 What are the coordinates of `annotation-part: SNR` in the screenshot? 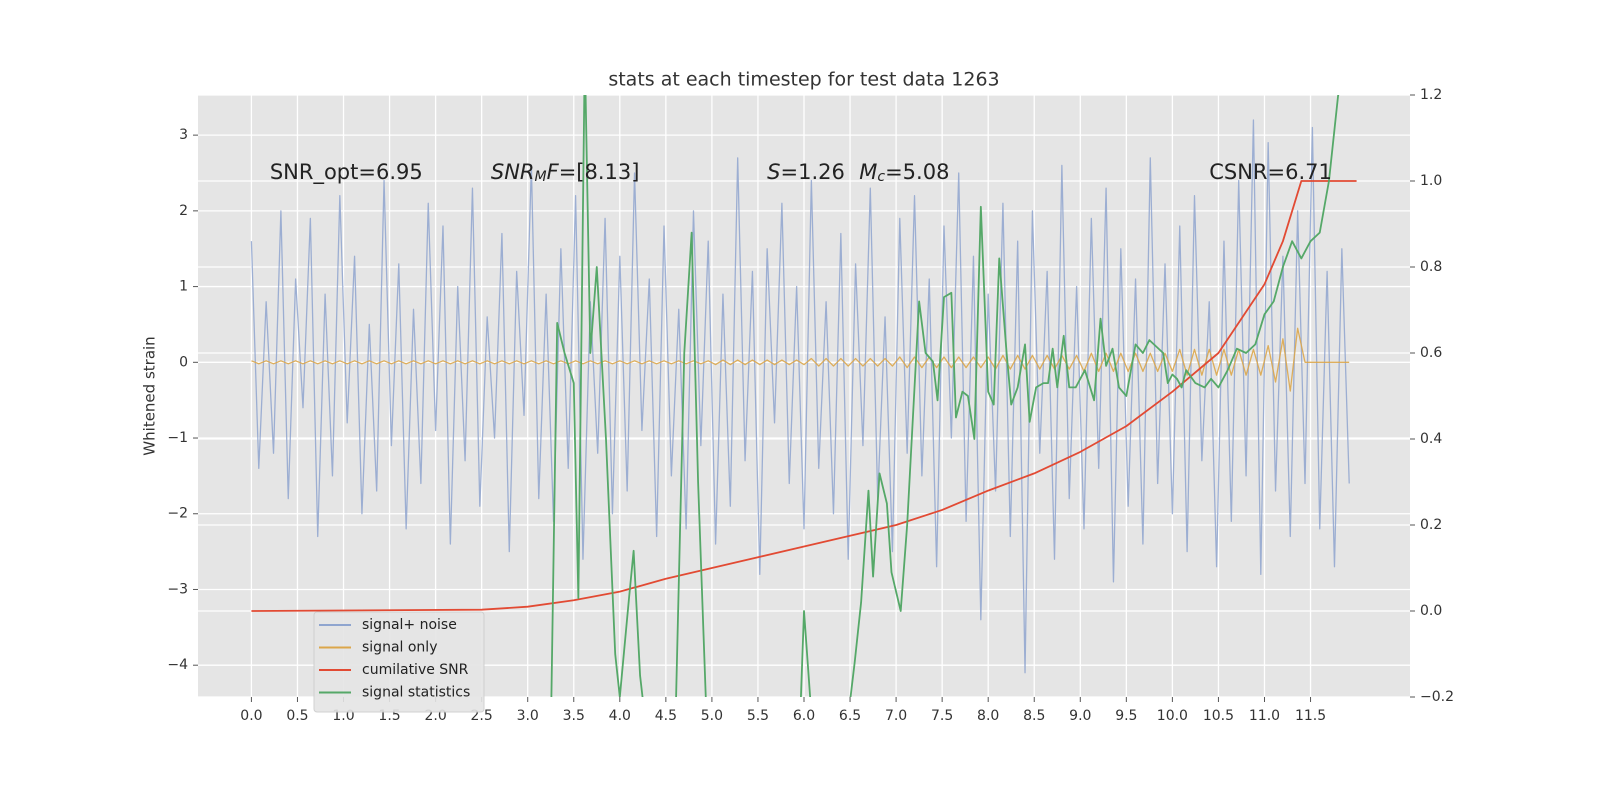 It's located at (513, 172).